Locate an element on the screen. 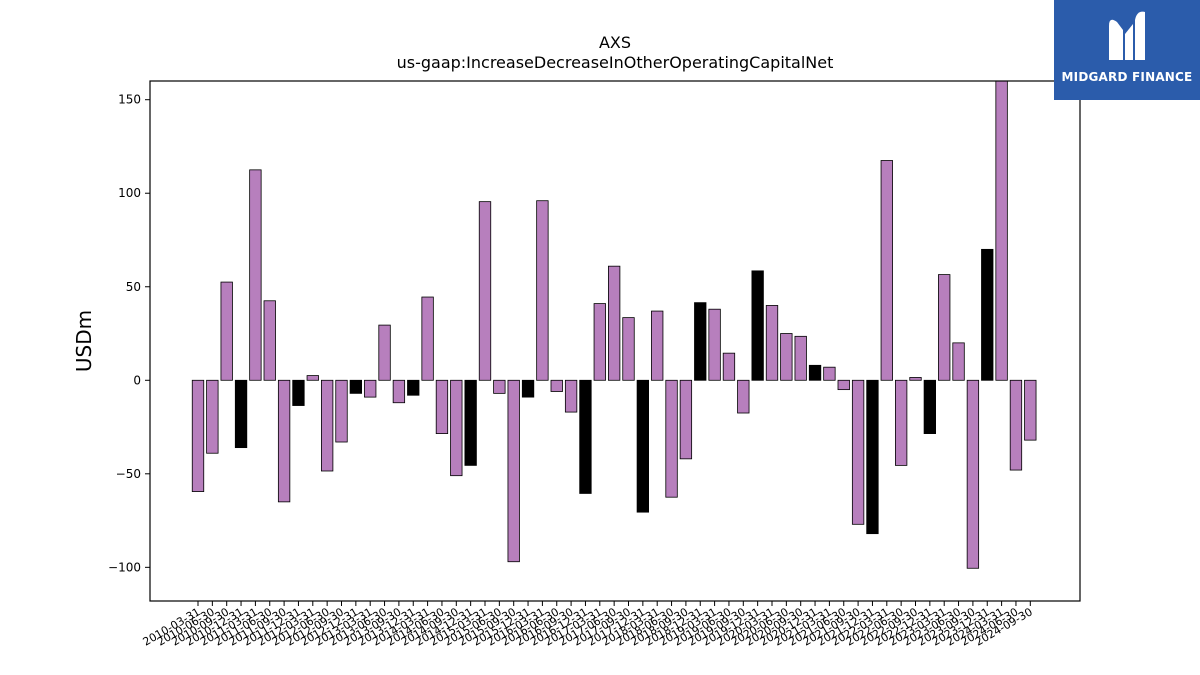  y-axis-label: USDm is located at coordinates (84, 341).